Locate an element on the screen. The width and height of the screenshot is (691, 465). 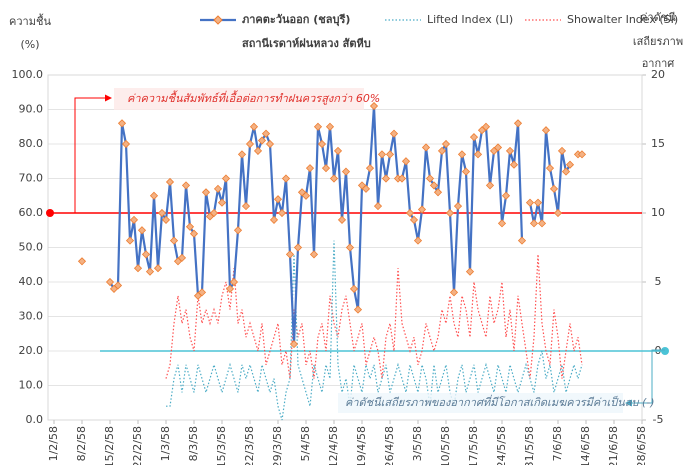
x-tick-label: 28/6/58 is located at coordinates (641, 445).